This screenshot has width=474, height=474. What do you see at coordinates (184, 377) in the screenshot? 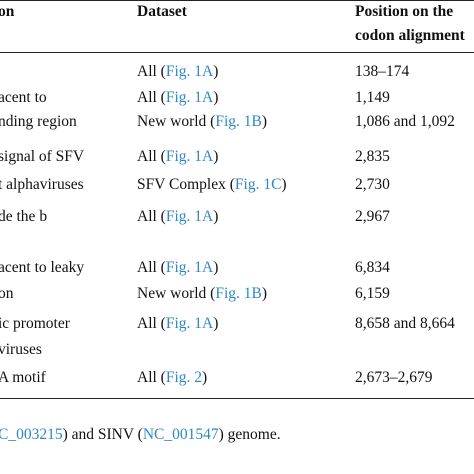
I see `figure-link: Fig. 2` at bounding box center [184, 377].